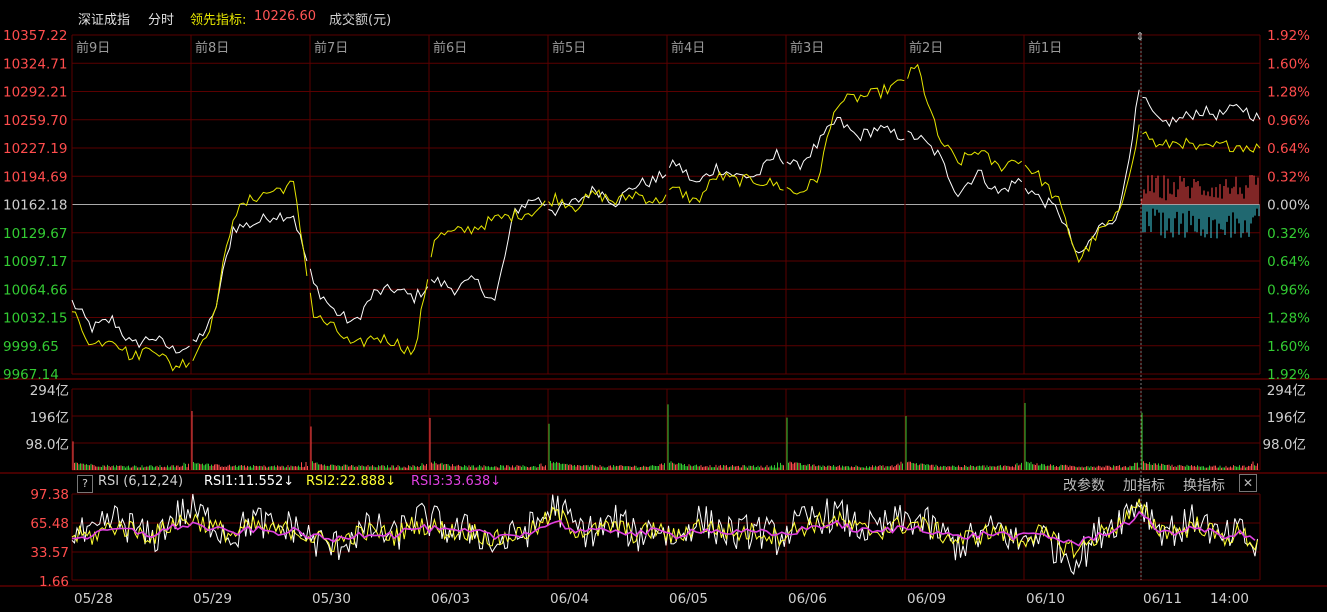 This screenshot has width=1327, height=612. Describe the element at coordinates (331, 599) in the screenshot. I see `date-tick: 05/30` at that location.